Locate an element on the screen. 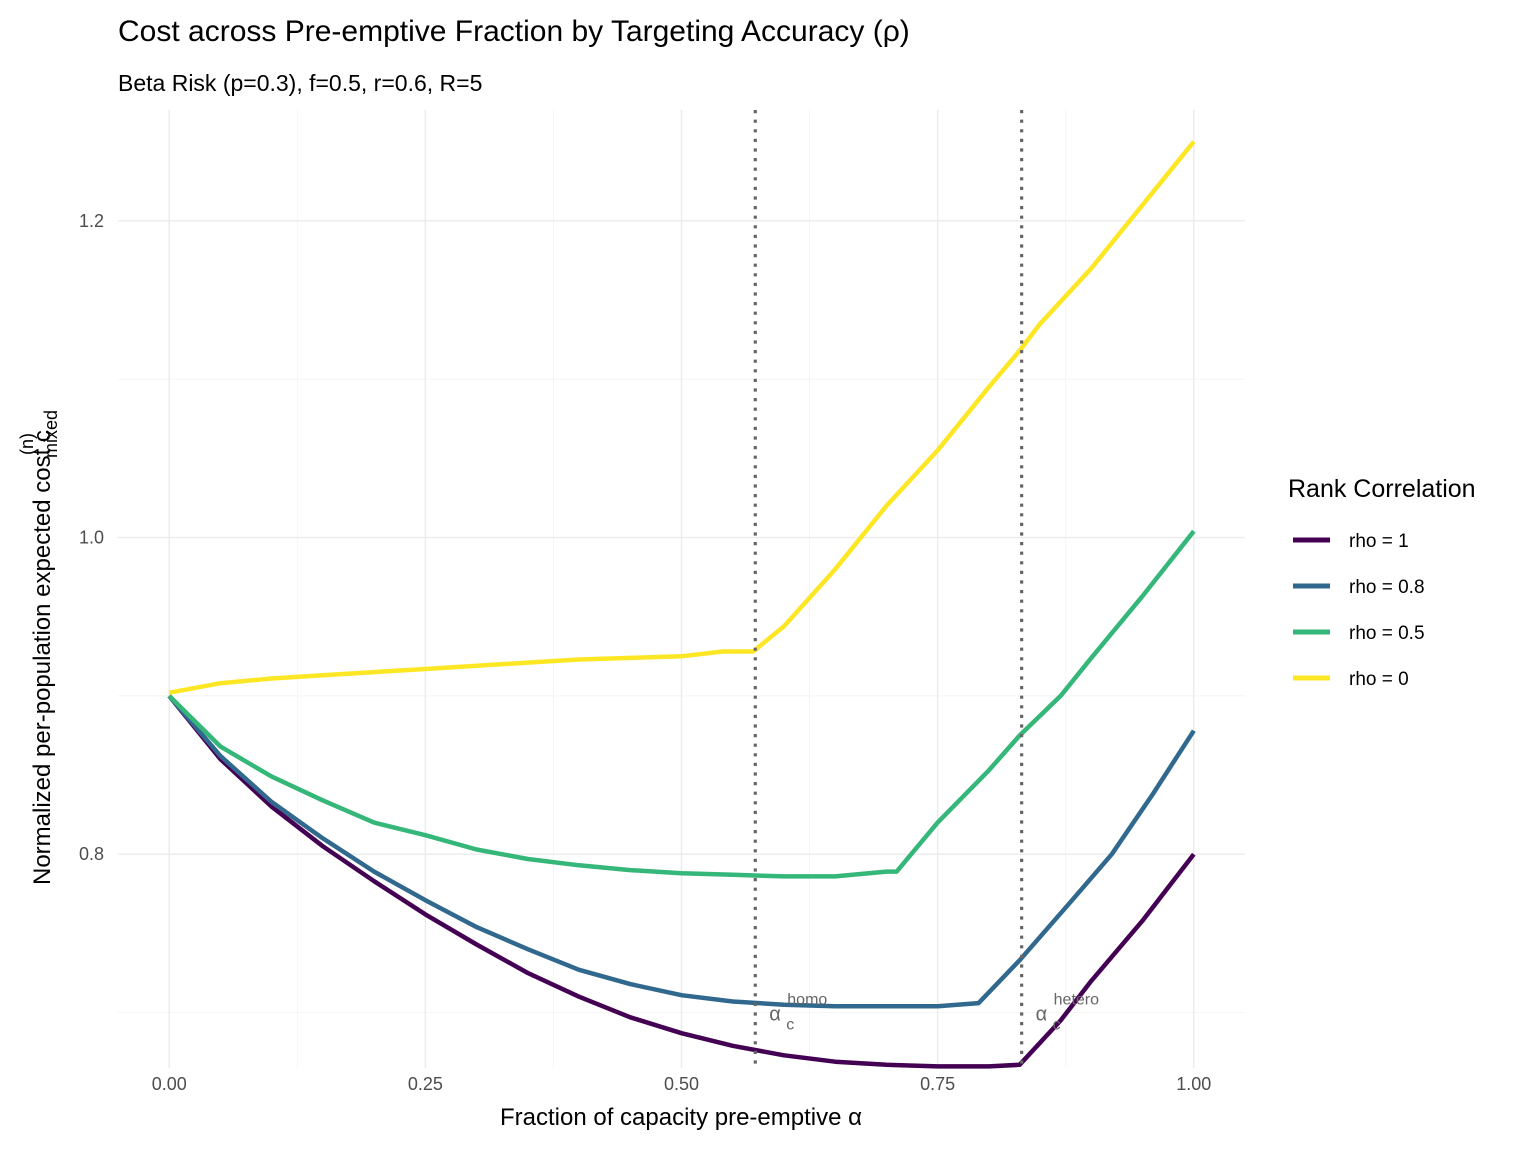 The image size is (1536, 1152). y-tick-labels: 0.8 1.0 1.2 is located at coordinates (91, 537).